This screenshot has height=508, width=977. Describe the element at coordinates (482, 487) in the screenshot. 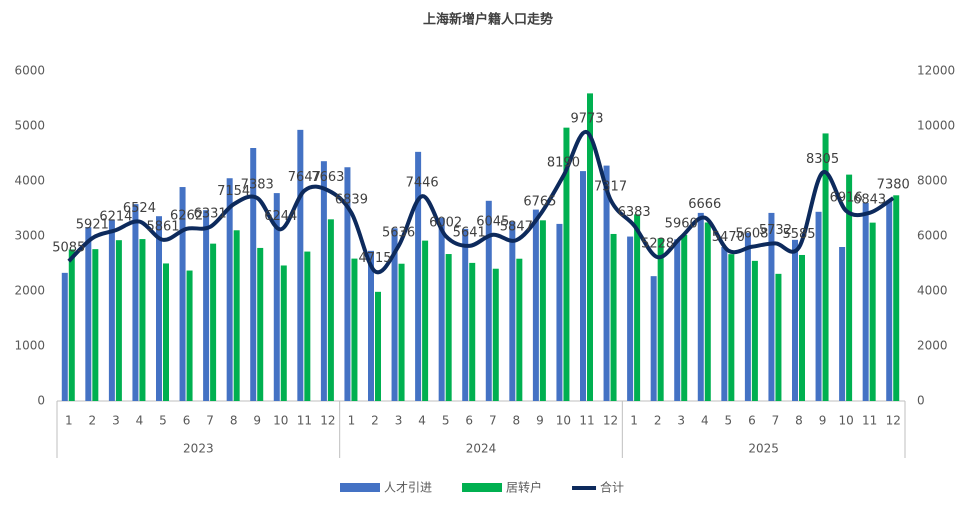

I see `legend-swatch` at that location.